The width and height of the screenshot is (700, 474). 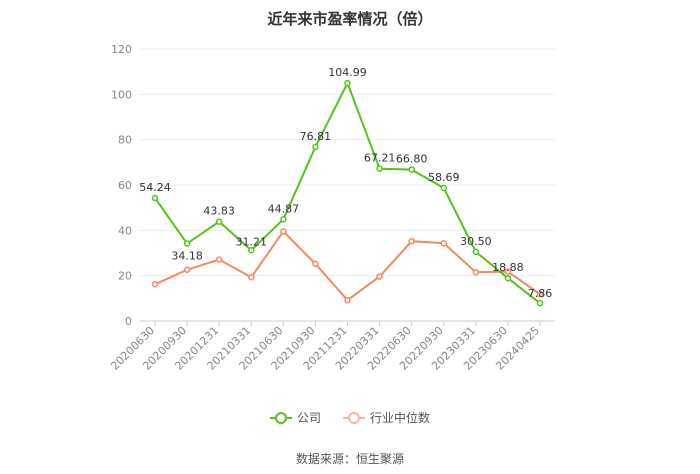 I want to click on y-tick-label: 60, so click(x=125, y=185).